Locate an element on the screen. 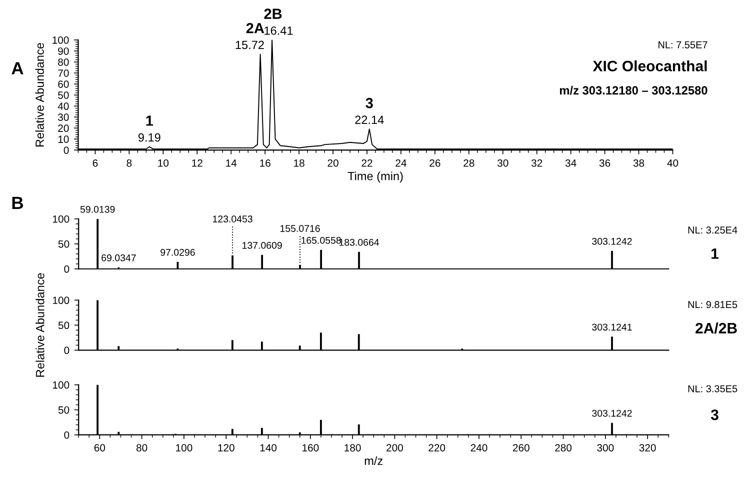 The width and height of the screenshot is (745, 481). x-tick-label: 320 is located at coordinates (647, 448).